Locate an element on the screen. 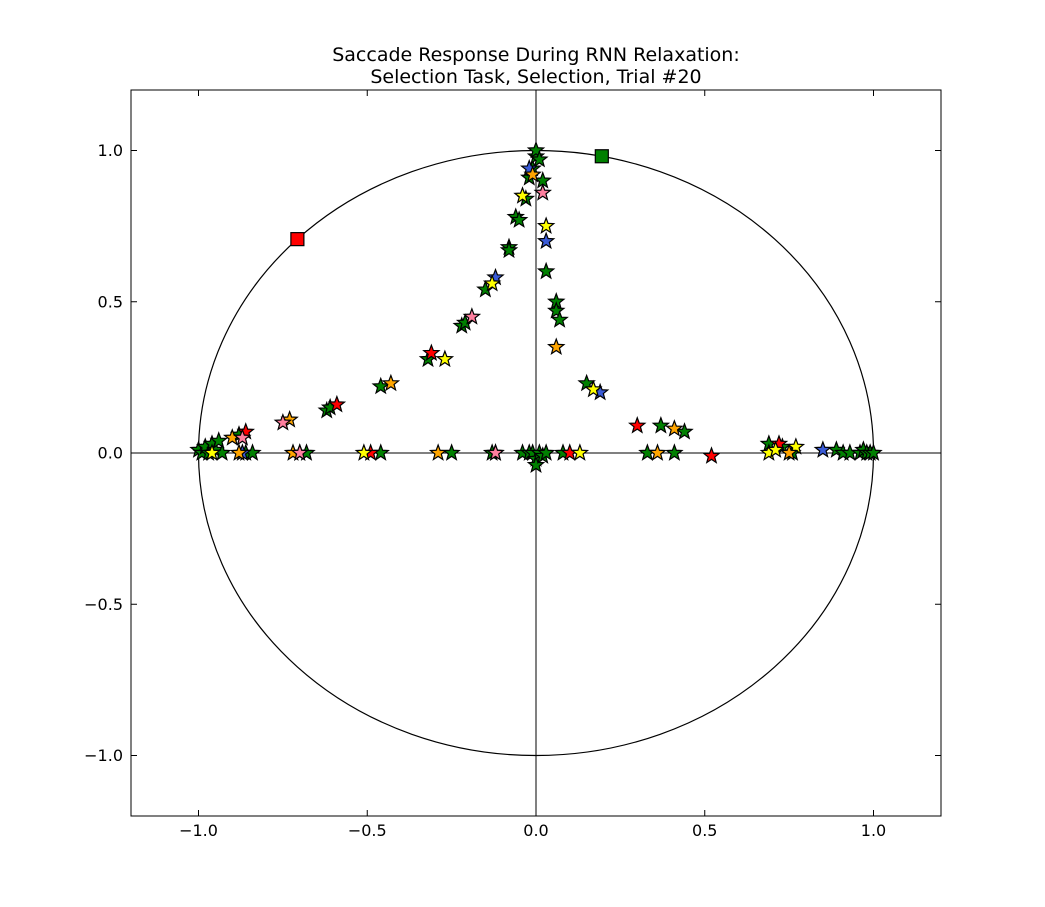 This screenshot has width=1045, height=907. y-tick-label: −0.5 is located at coordinates (103, 604).